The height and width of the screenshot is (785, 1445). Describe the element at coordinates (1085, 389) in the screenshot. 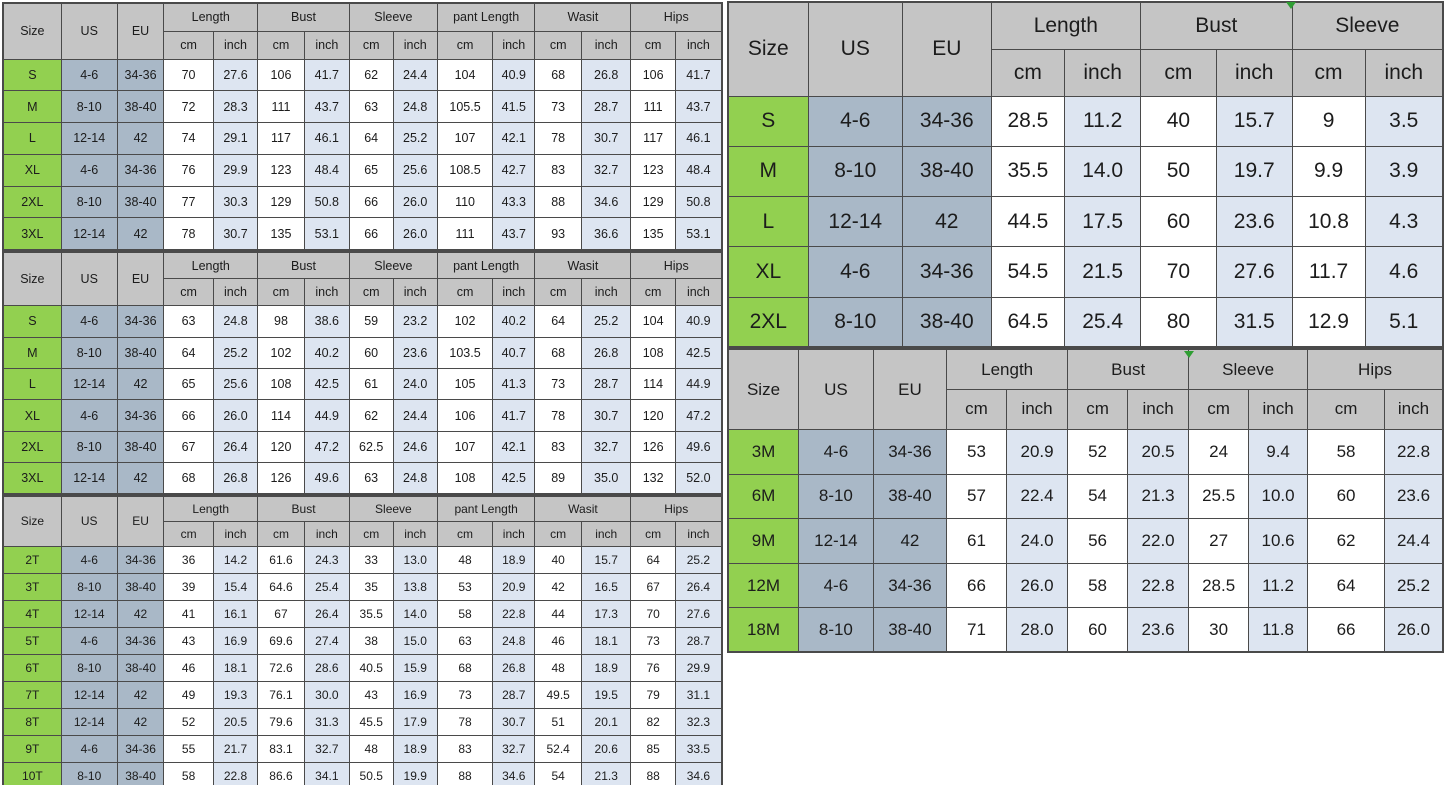

I see `header-row-groups: Size US EU Length Bust Sleeve Hips` at that location.